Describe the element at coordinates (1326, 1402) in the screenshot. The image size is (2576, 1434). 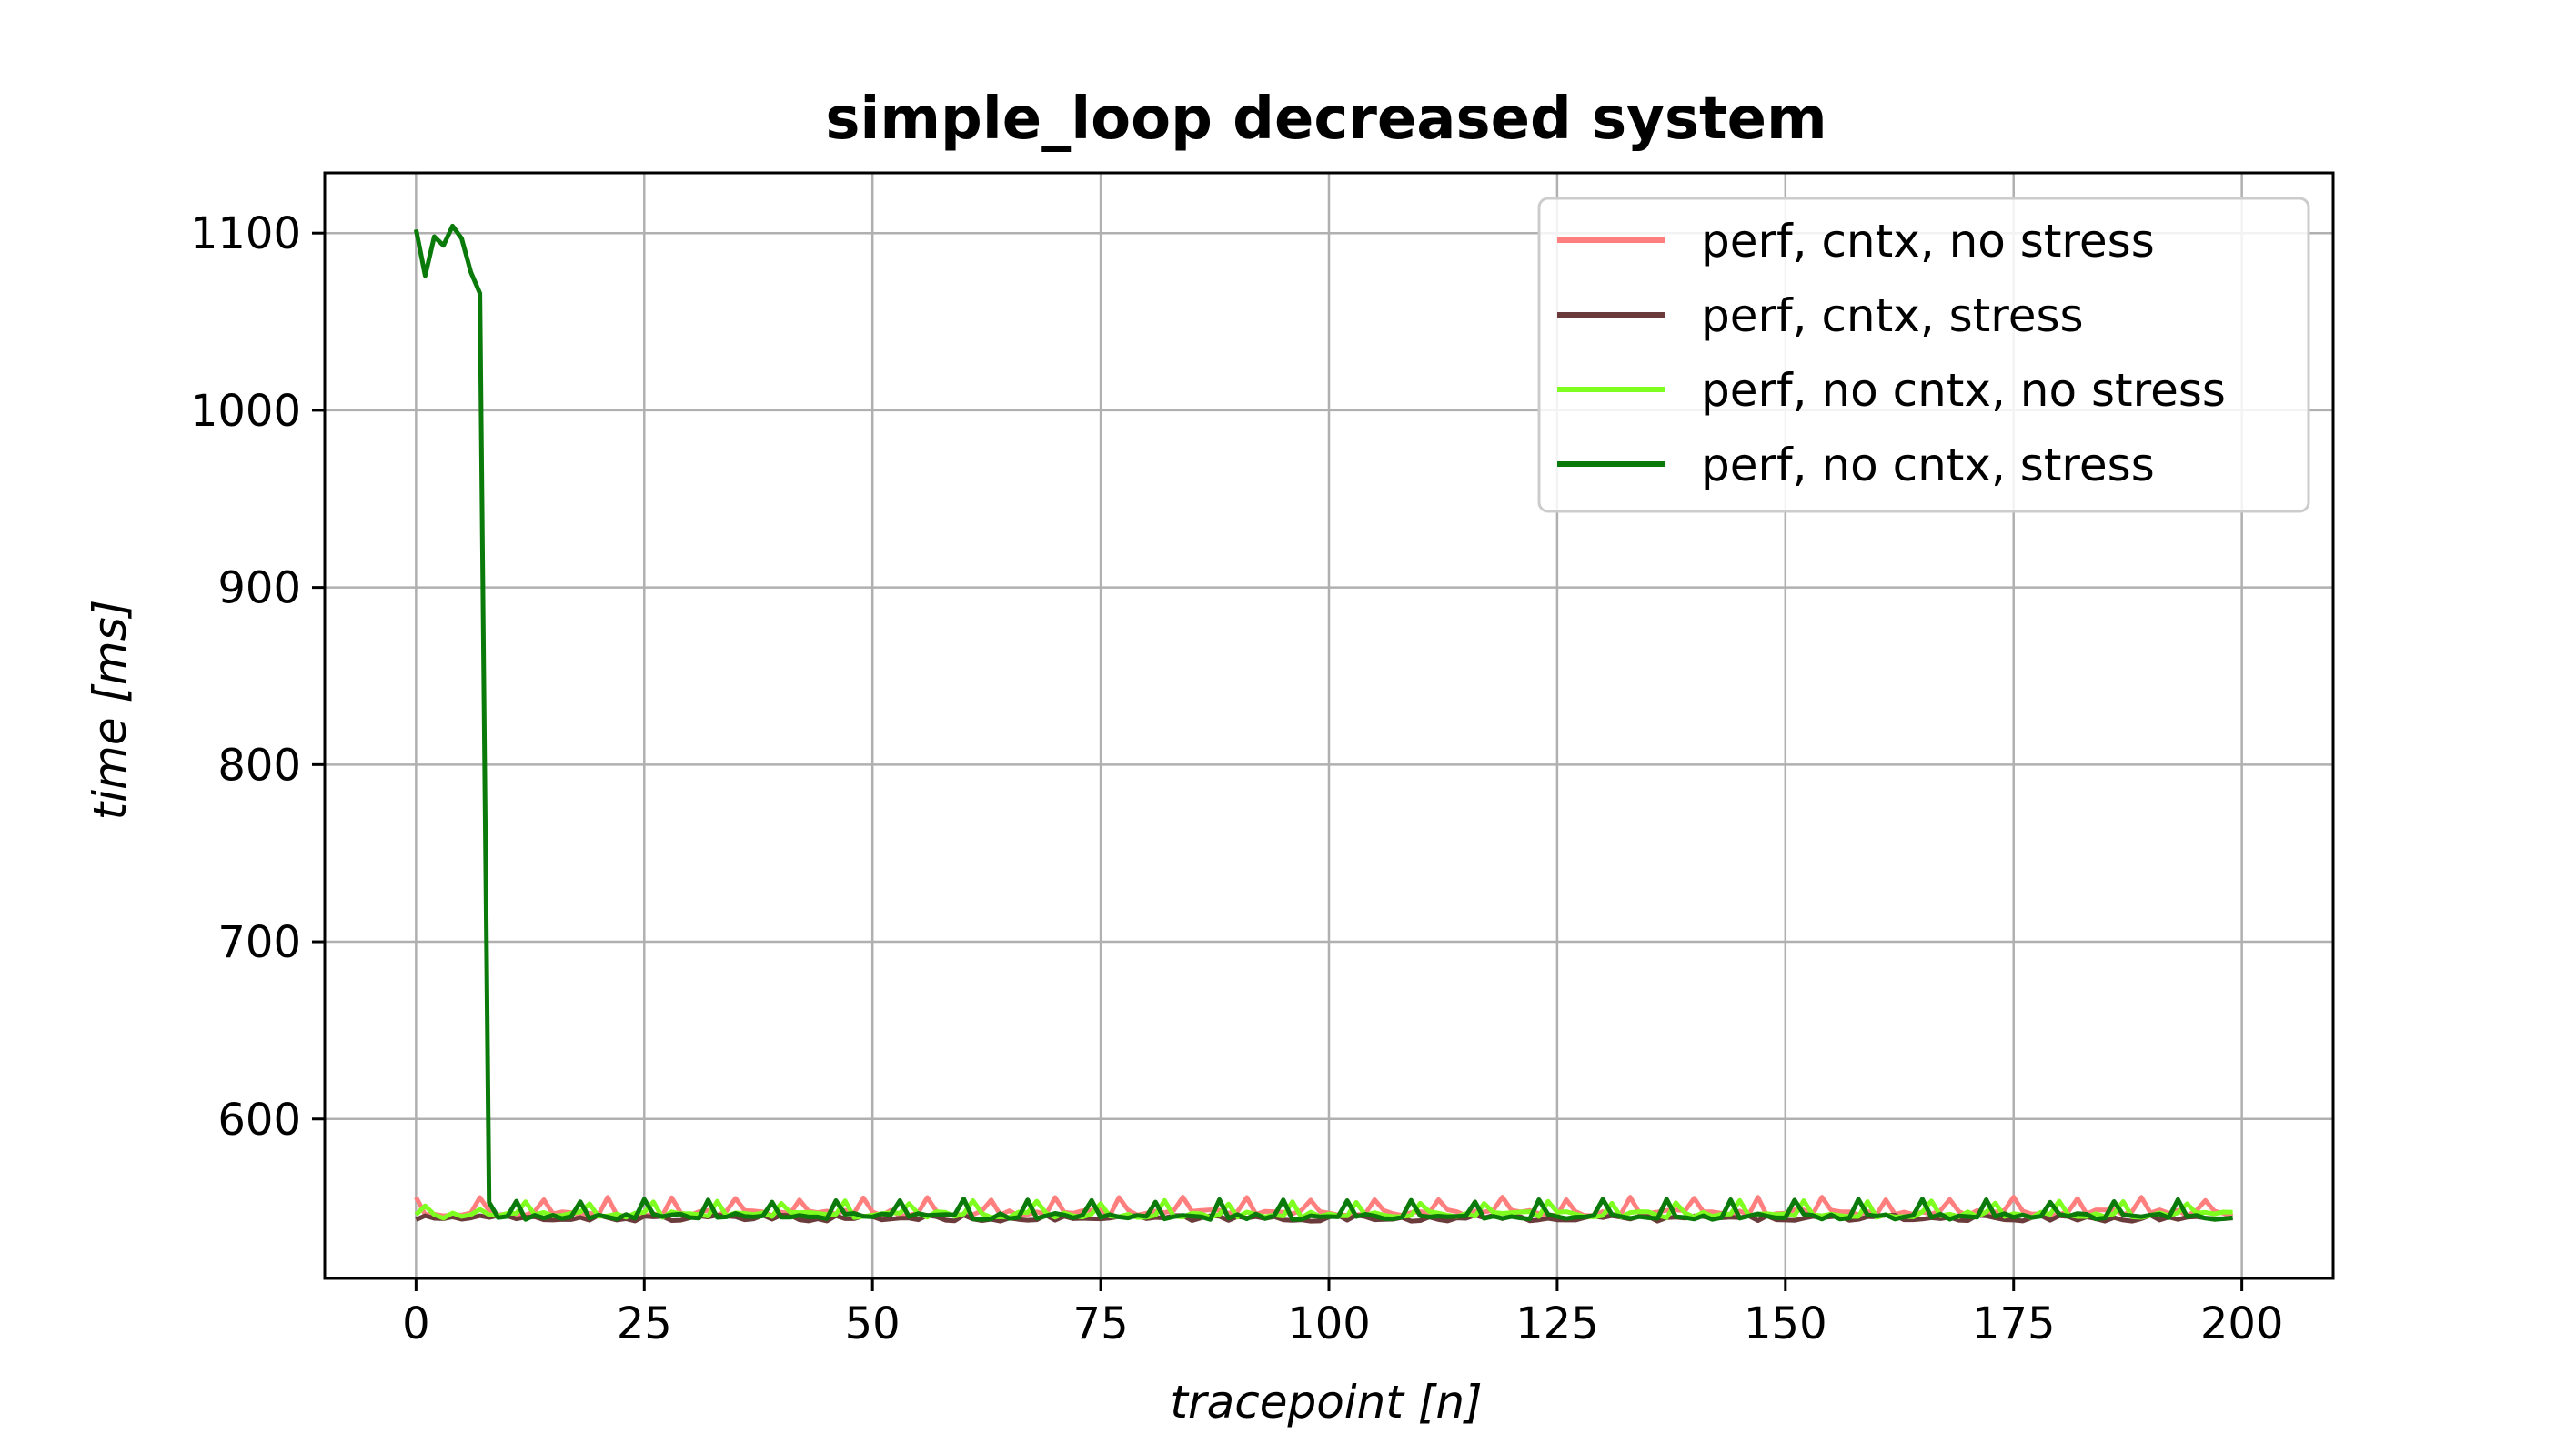
I see `x-axis-label: tracepoint [n]` at that location.